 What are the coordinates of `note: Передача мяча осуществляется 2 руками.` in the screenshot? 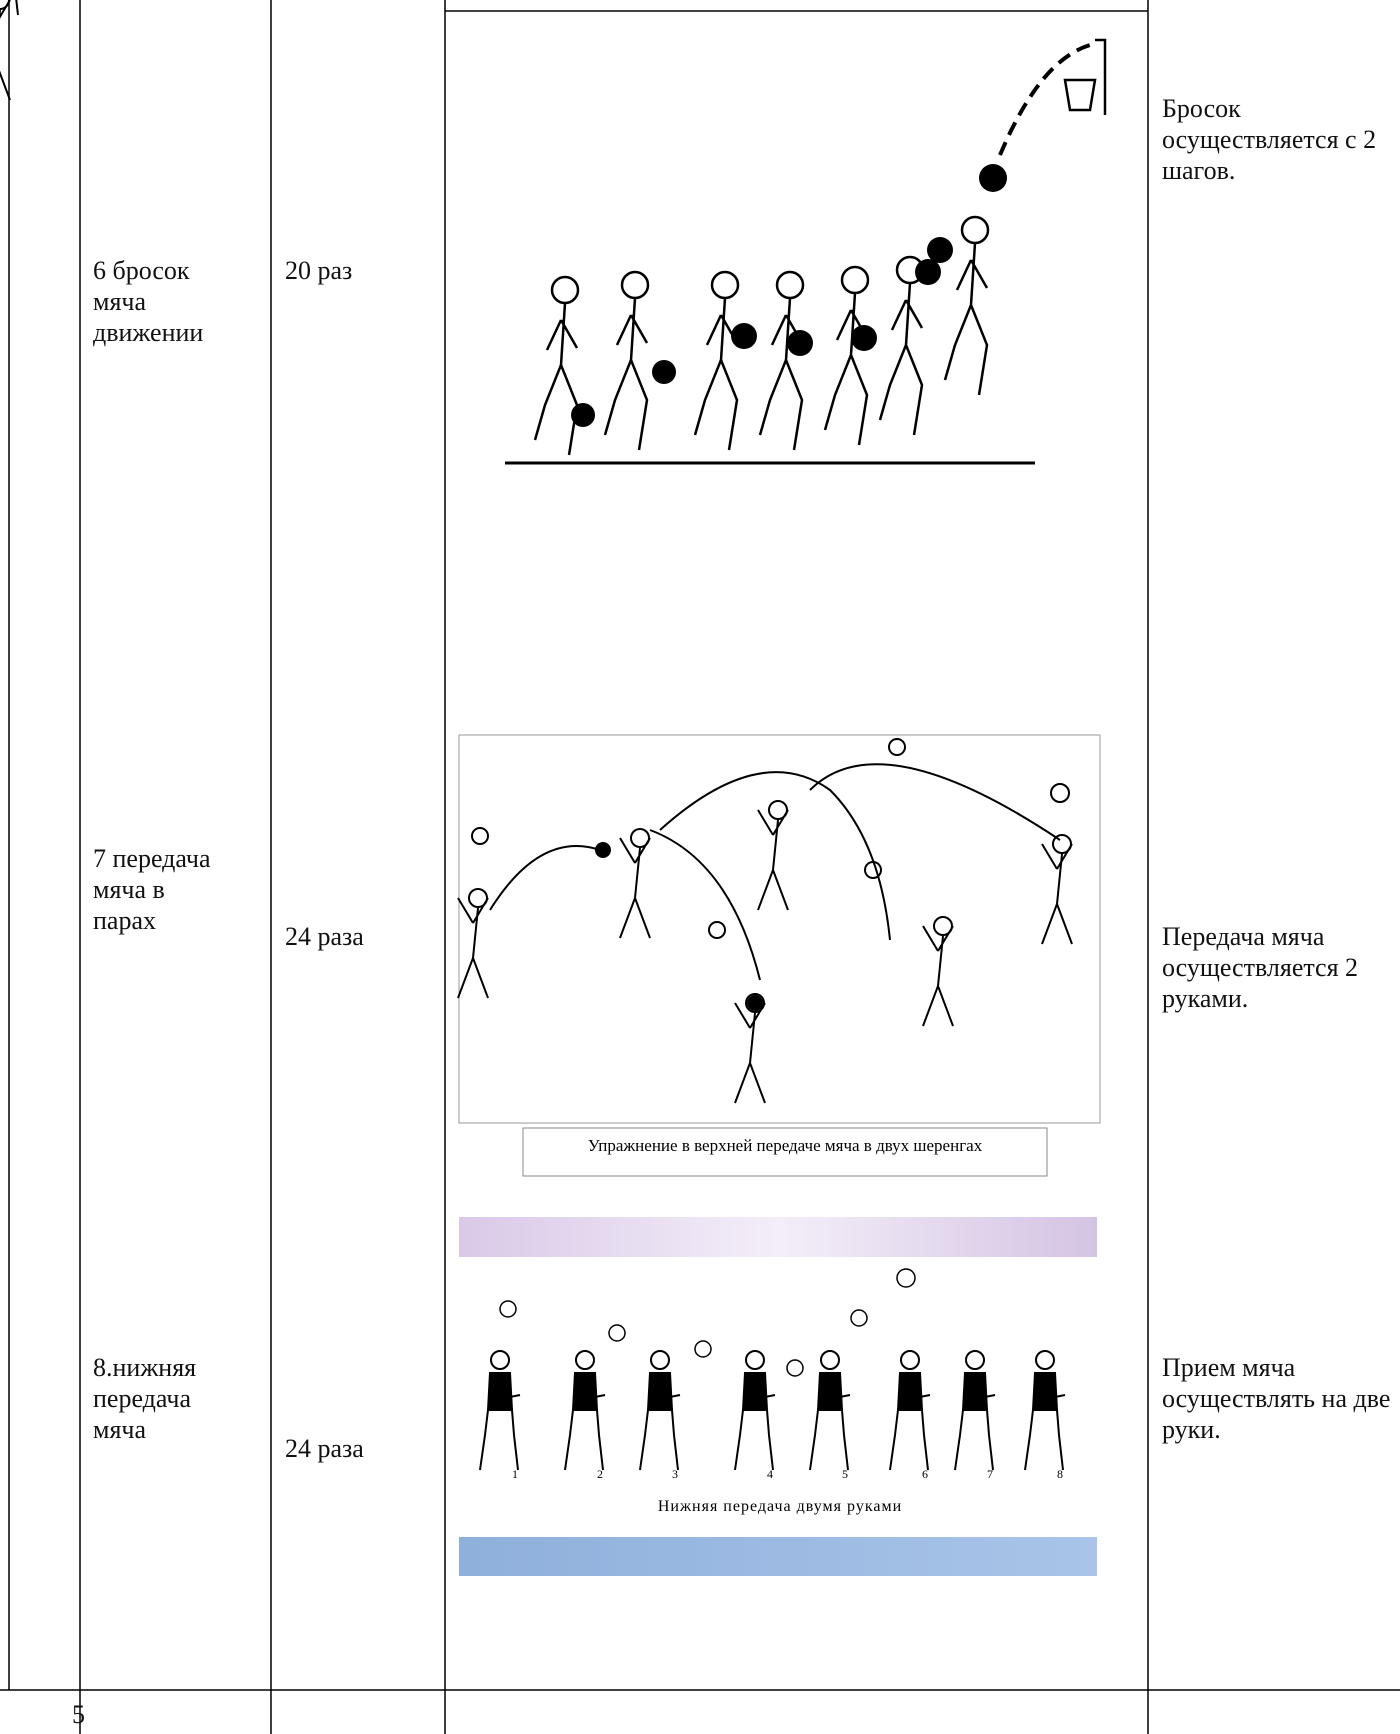 It's located at (1260, 967).